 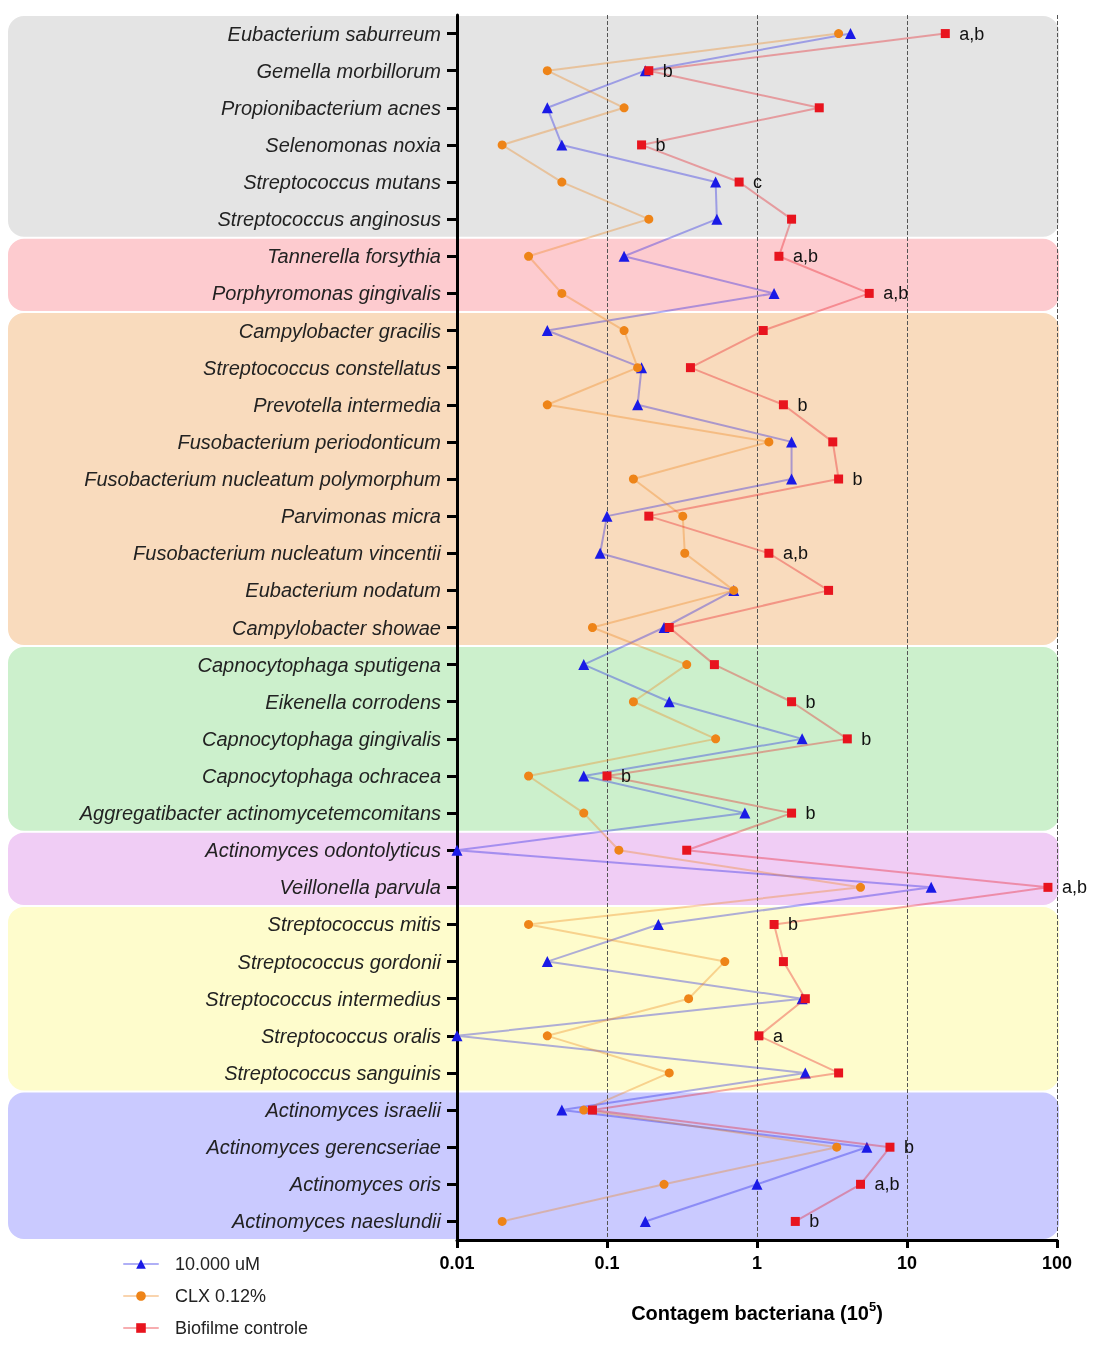 What do you see at coordinates (360, 887) in the screenshot?
I see `y-tick-label: Veillonella parvula` at bounding box center [360, 887].